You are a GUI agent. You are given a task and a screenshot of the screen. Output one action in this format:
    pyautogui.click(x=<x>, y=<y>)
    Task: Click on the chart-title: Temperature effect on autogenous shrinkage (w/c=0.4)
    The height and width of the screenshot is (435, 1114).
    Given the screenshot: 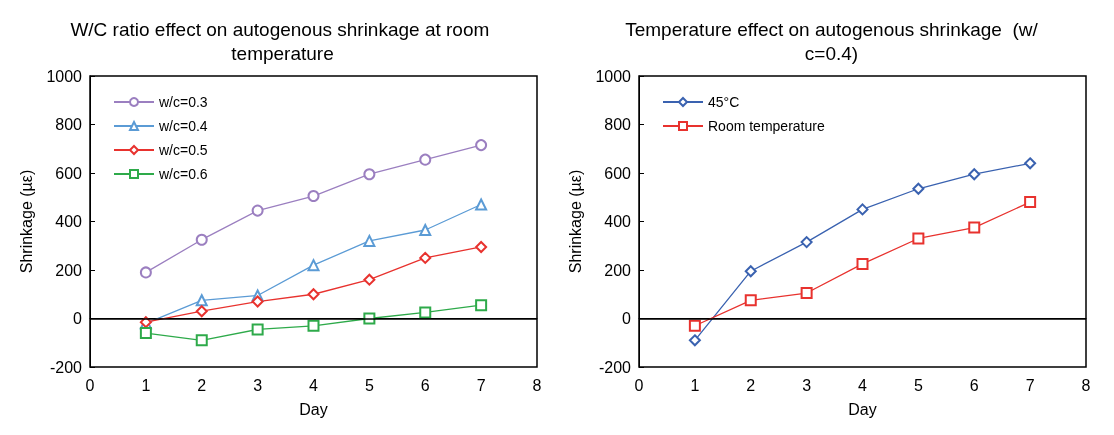 What is the action you would take?
    pyautogui.click(x=832, y=41)
    